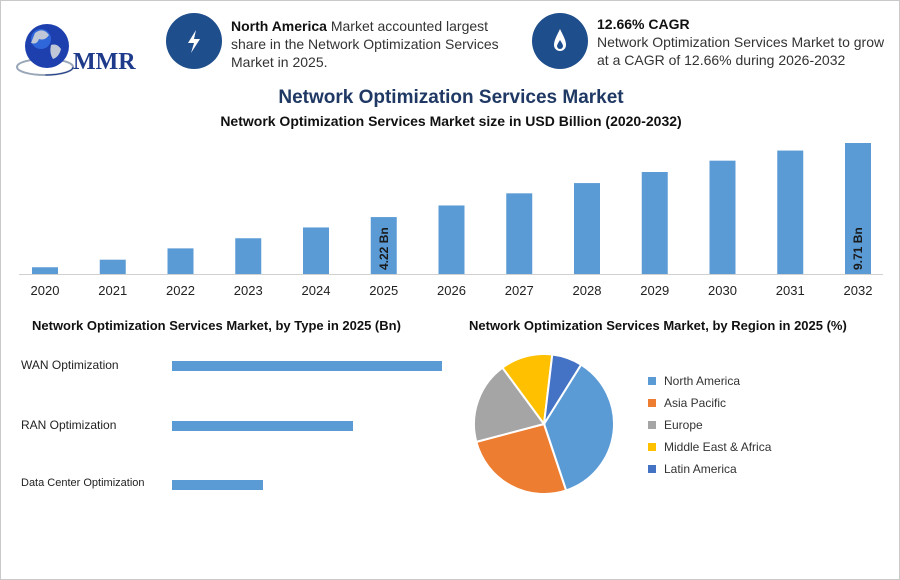 The image size is (900, 580). I want to click on logo: MMR, so click(77, 50).